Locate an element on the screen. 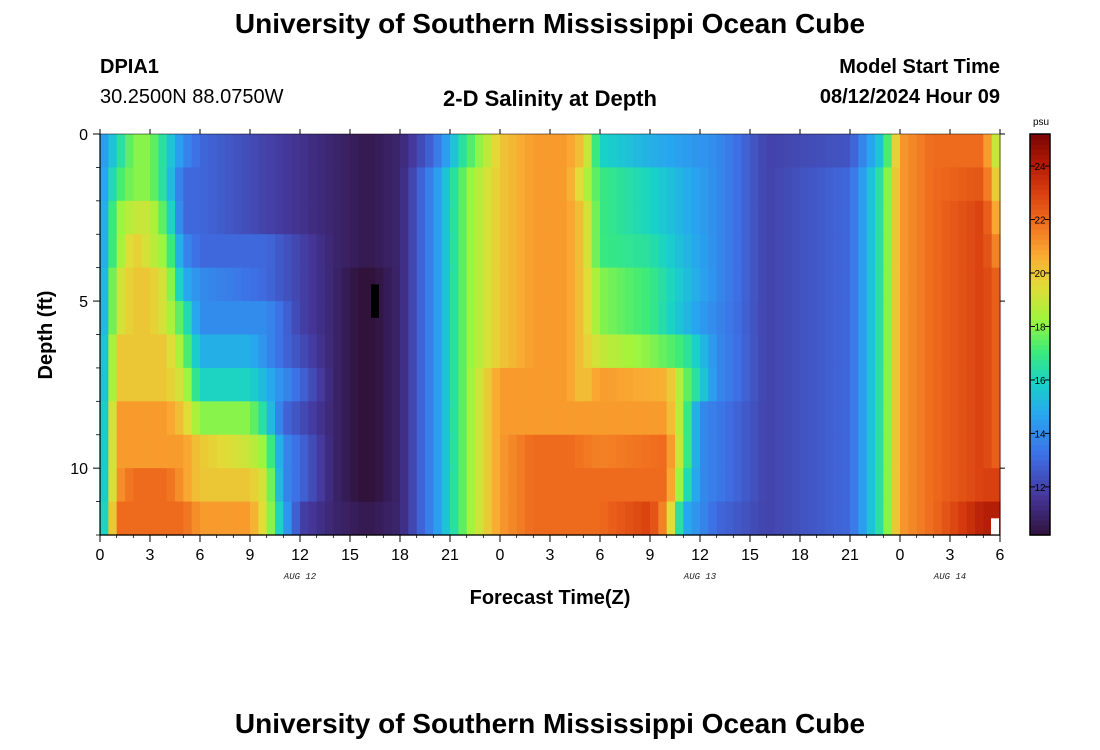  heatmap-marker is located at coordinates (375, 301).